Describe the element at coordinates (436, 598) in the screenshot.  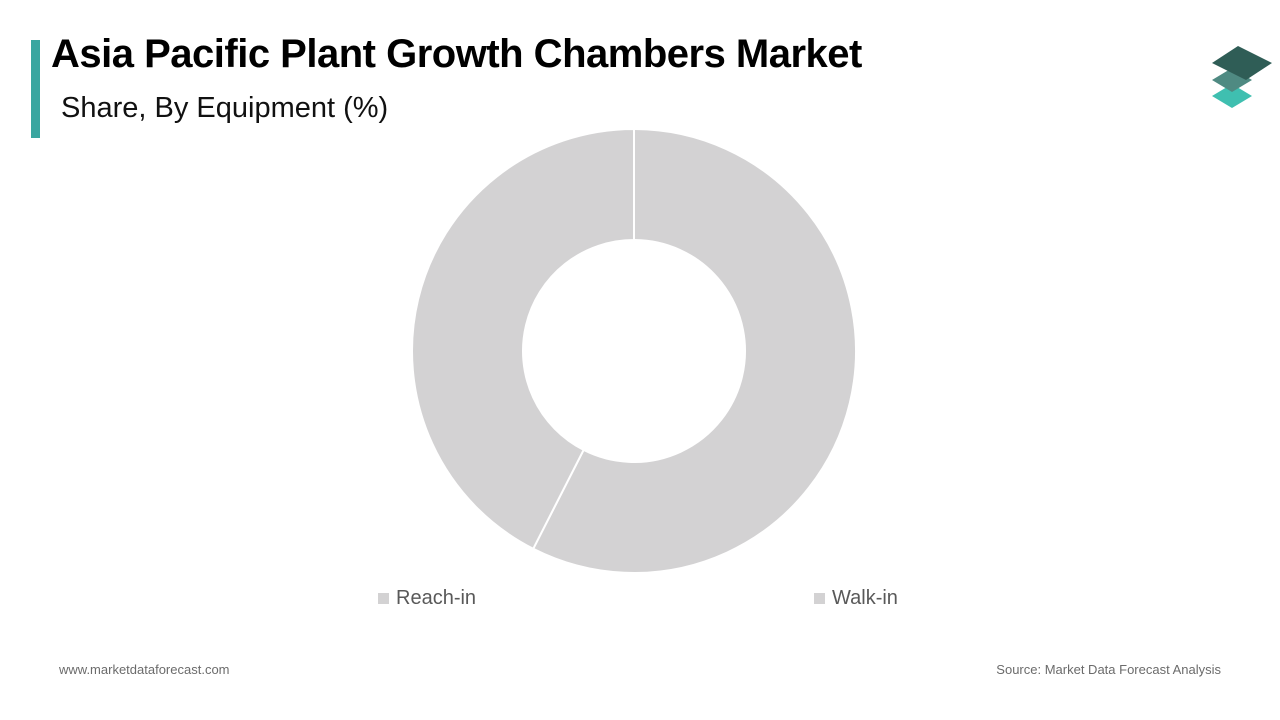
I see `legend-label-reach-in: Reach-in` at that location.